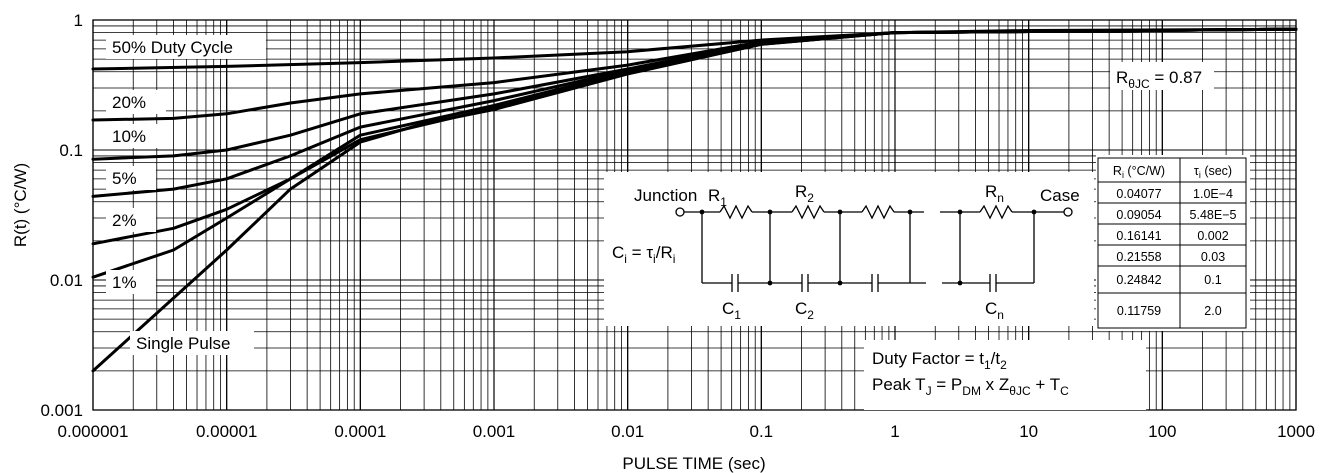  What do you see at coordinates (93, 431) in the screenshot?
I see `x-tick-label: 0.000001` at bounding box center [93, 431].